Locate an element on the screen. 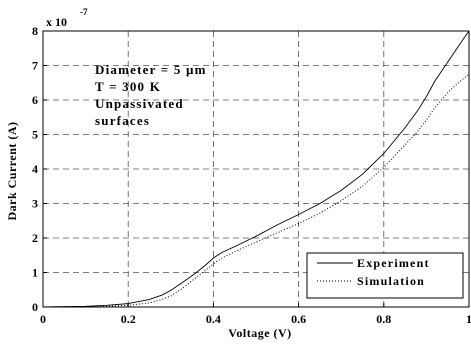  legend-label-simulation: Simulation is located at coordinates (391, 281).